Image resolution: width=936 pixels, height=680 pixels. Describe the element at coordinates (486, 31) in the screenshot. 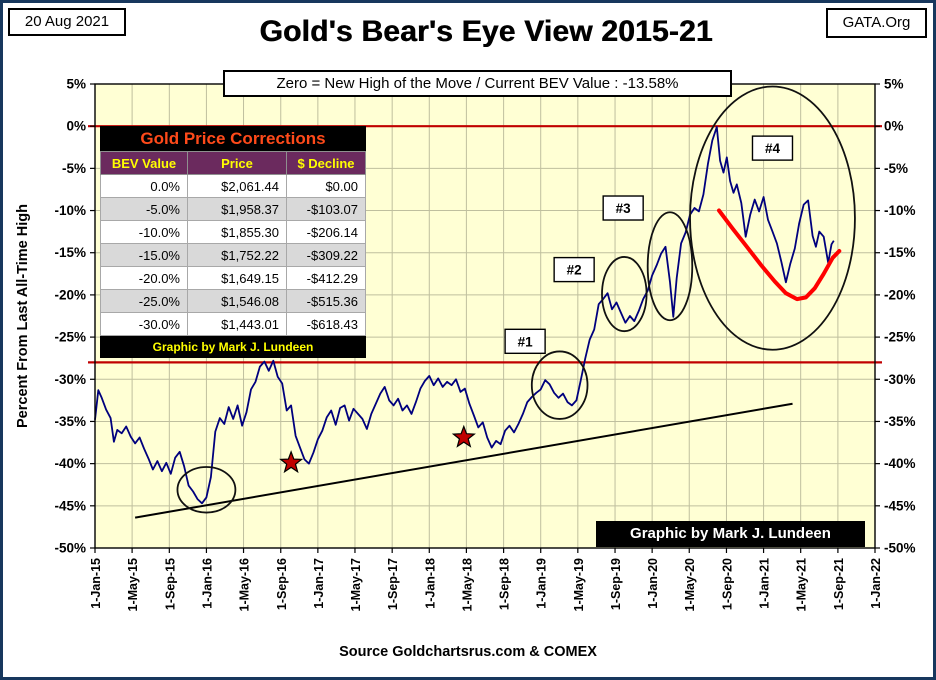

I see `page-title: Gold's Bear's Eye View 2015-21` at that location.